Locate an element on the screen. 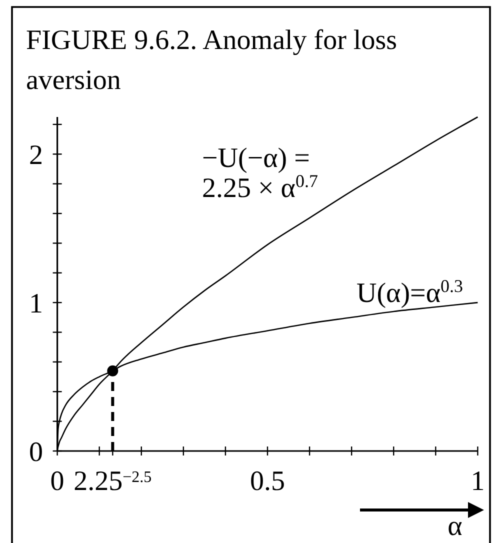  y-tick-label: 1 is located at coordinates (36, 304).